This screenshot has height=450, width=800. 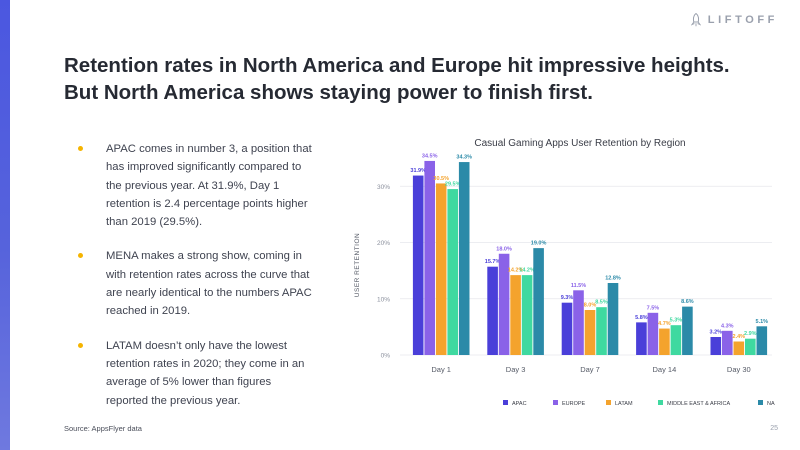 I want to click on legend-label: MIDDLE EAST & AFRICA, so click(x=698, y=404).